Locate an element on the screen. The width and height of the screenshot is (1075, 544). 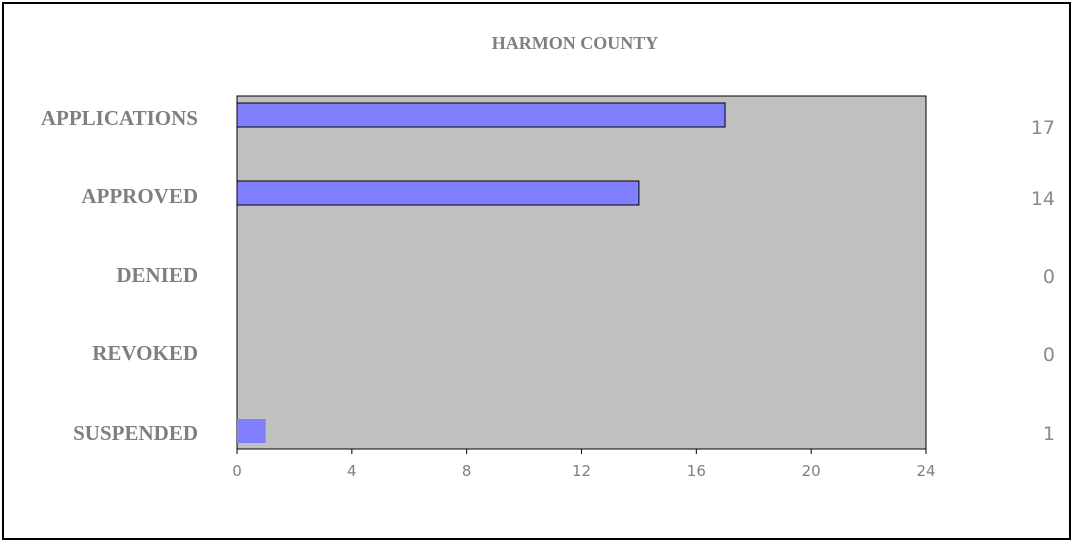
x-tick-label-0: 0 is located at coordinates (237, 471).